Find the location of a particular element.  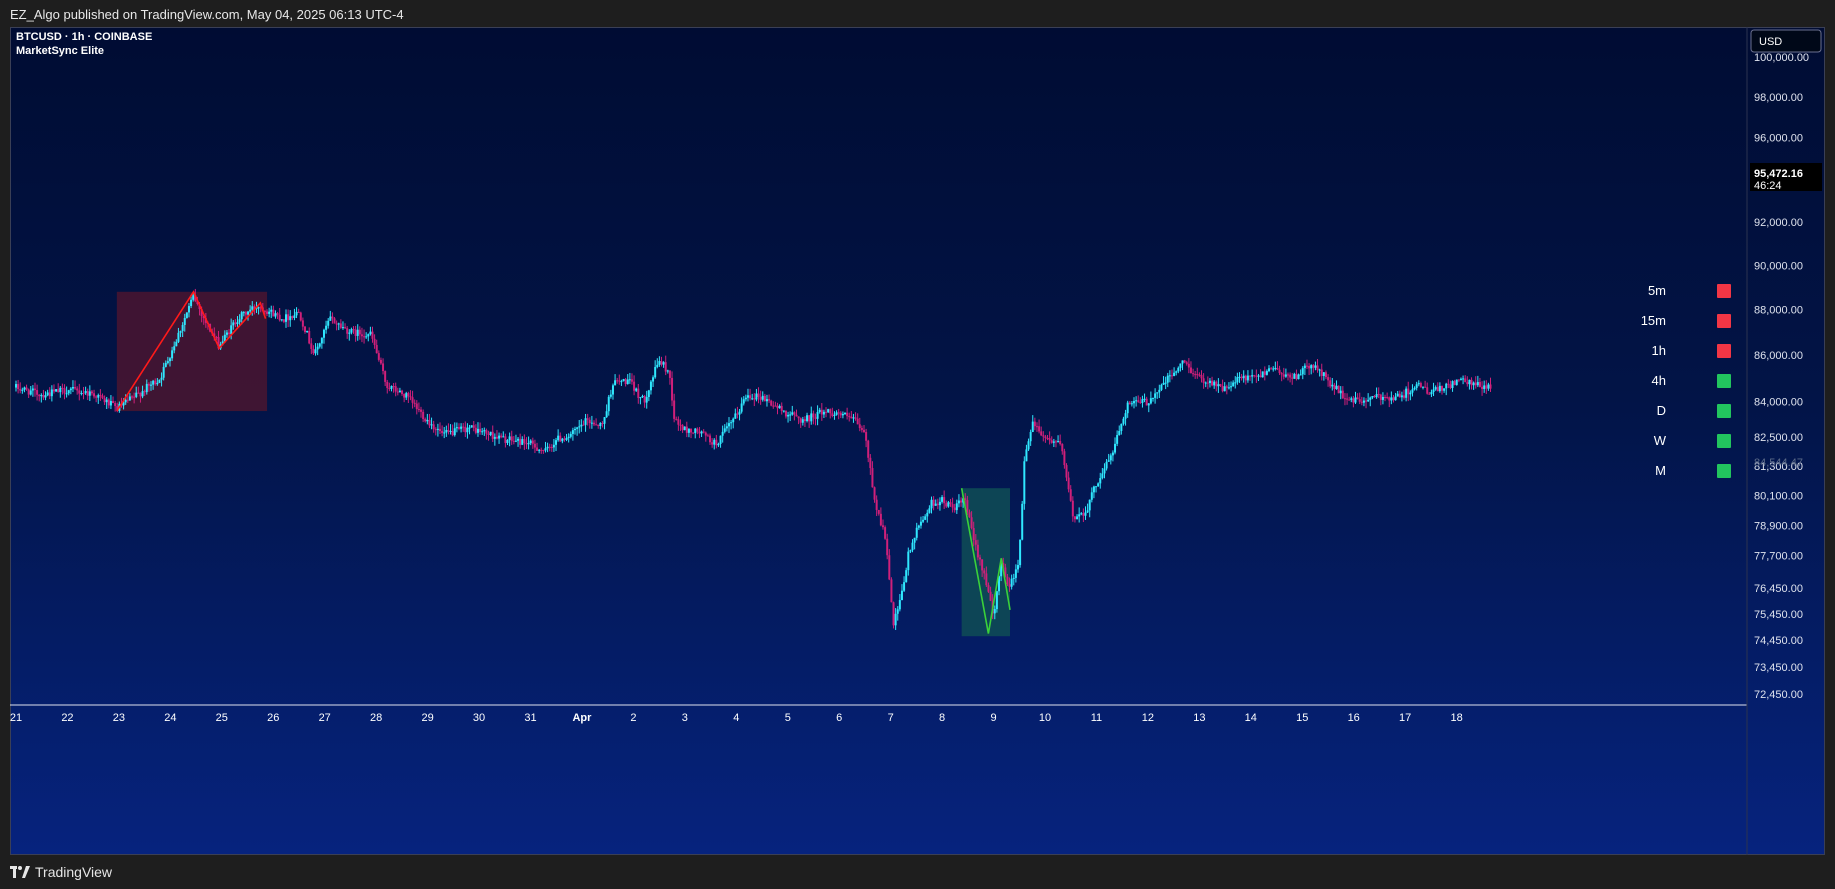

currency-button is located at coordinates (1786, 41).